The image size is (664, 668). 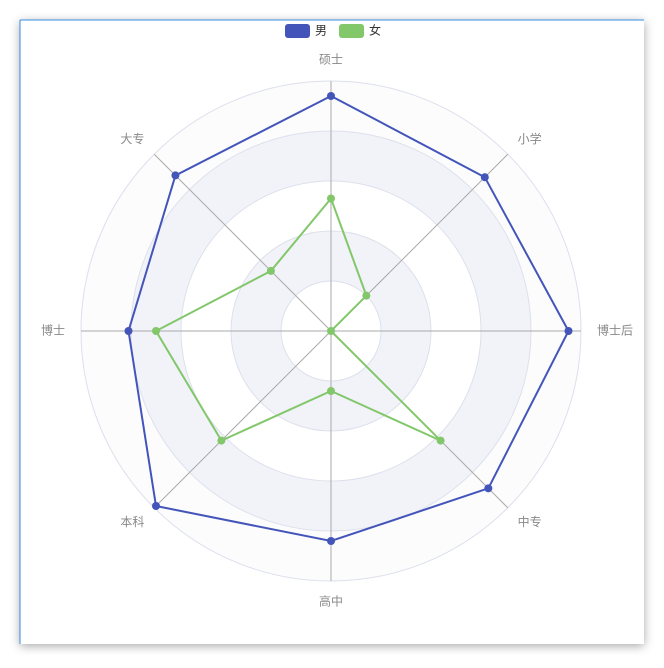 What do you see at coordinates (331, 60) in the screenshot?
I see `indicator-label: 硕士` at bounding box center [331, 60].